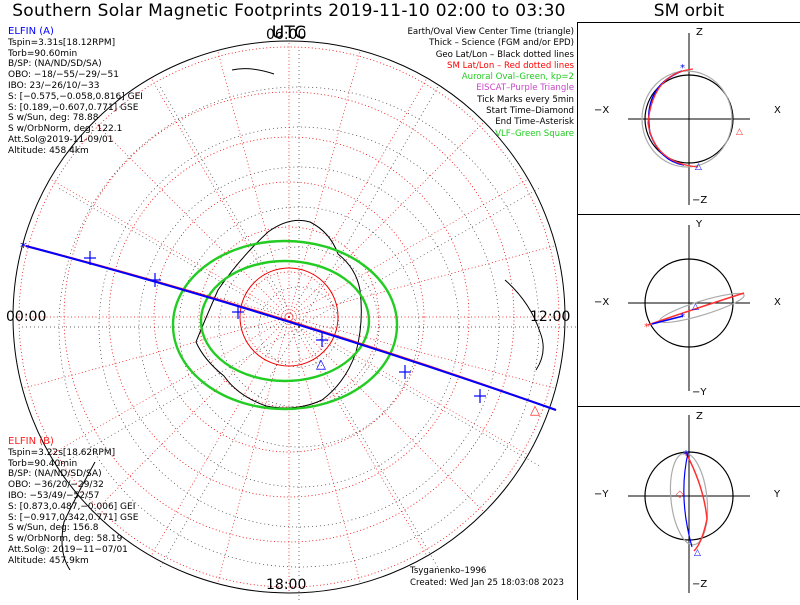  Describe the element at coordinates (68, 549) in the screenshot. I see `elfin-b-line: Att.Sol@: 2019−11−07/01` at that location.